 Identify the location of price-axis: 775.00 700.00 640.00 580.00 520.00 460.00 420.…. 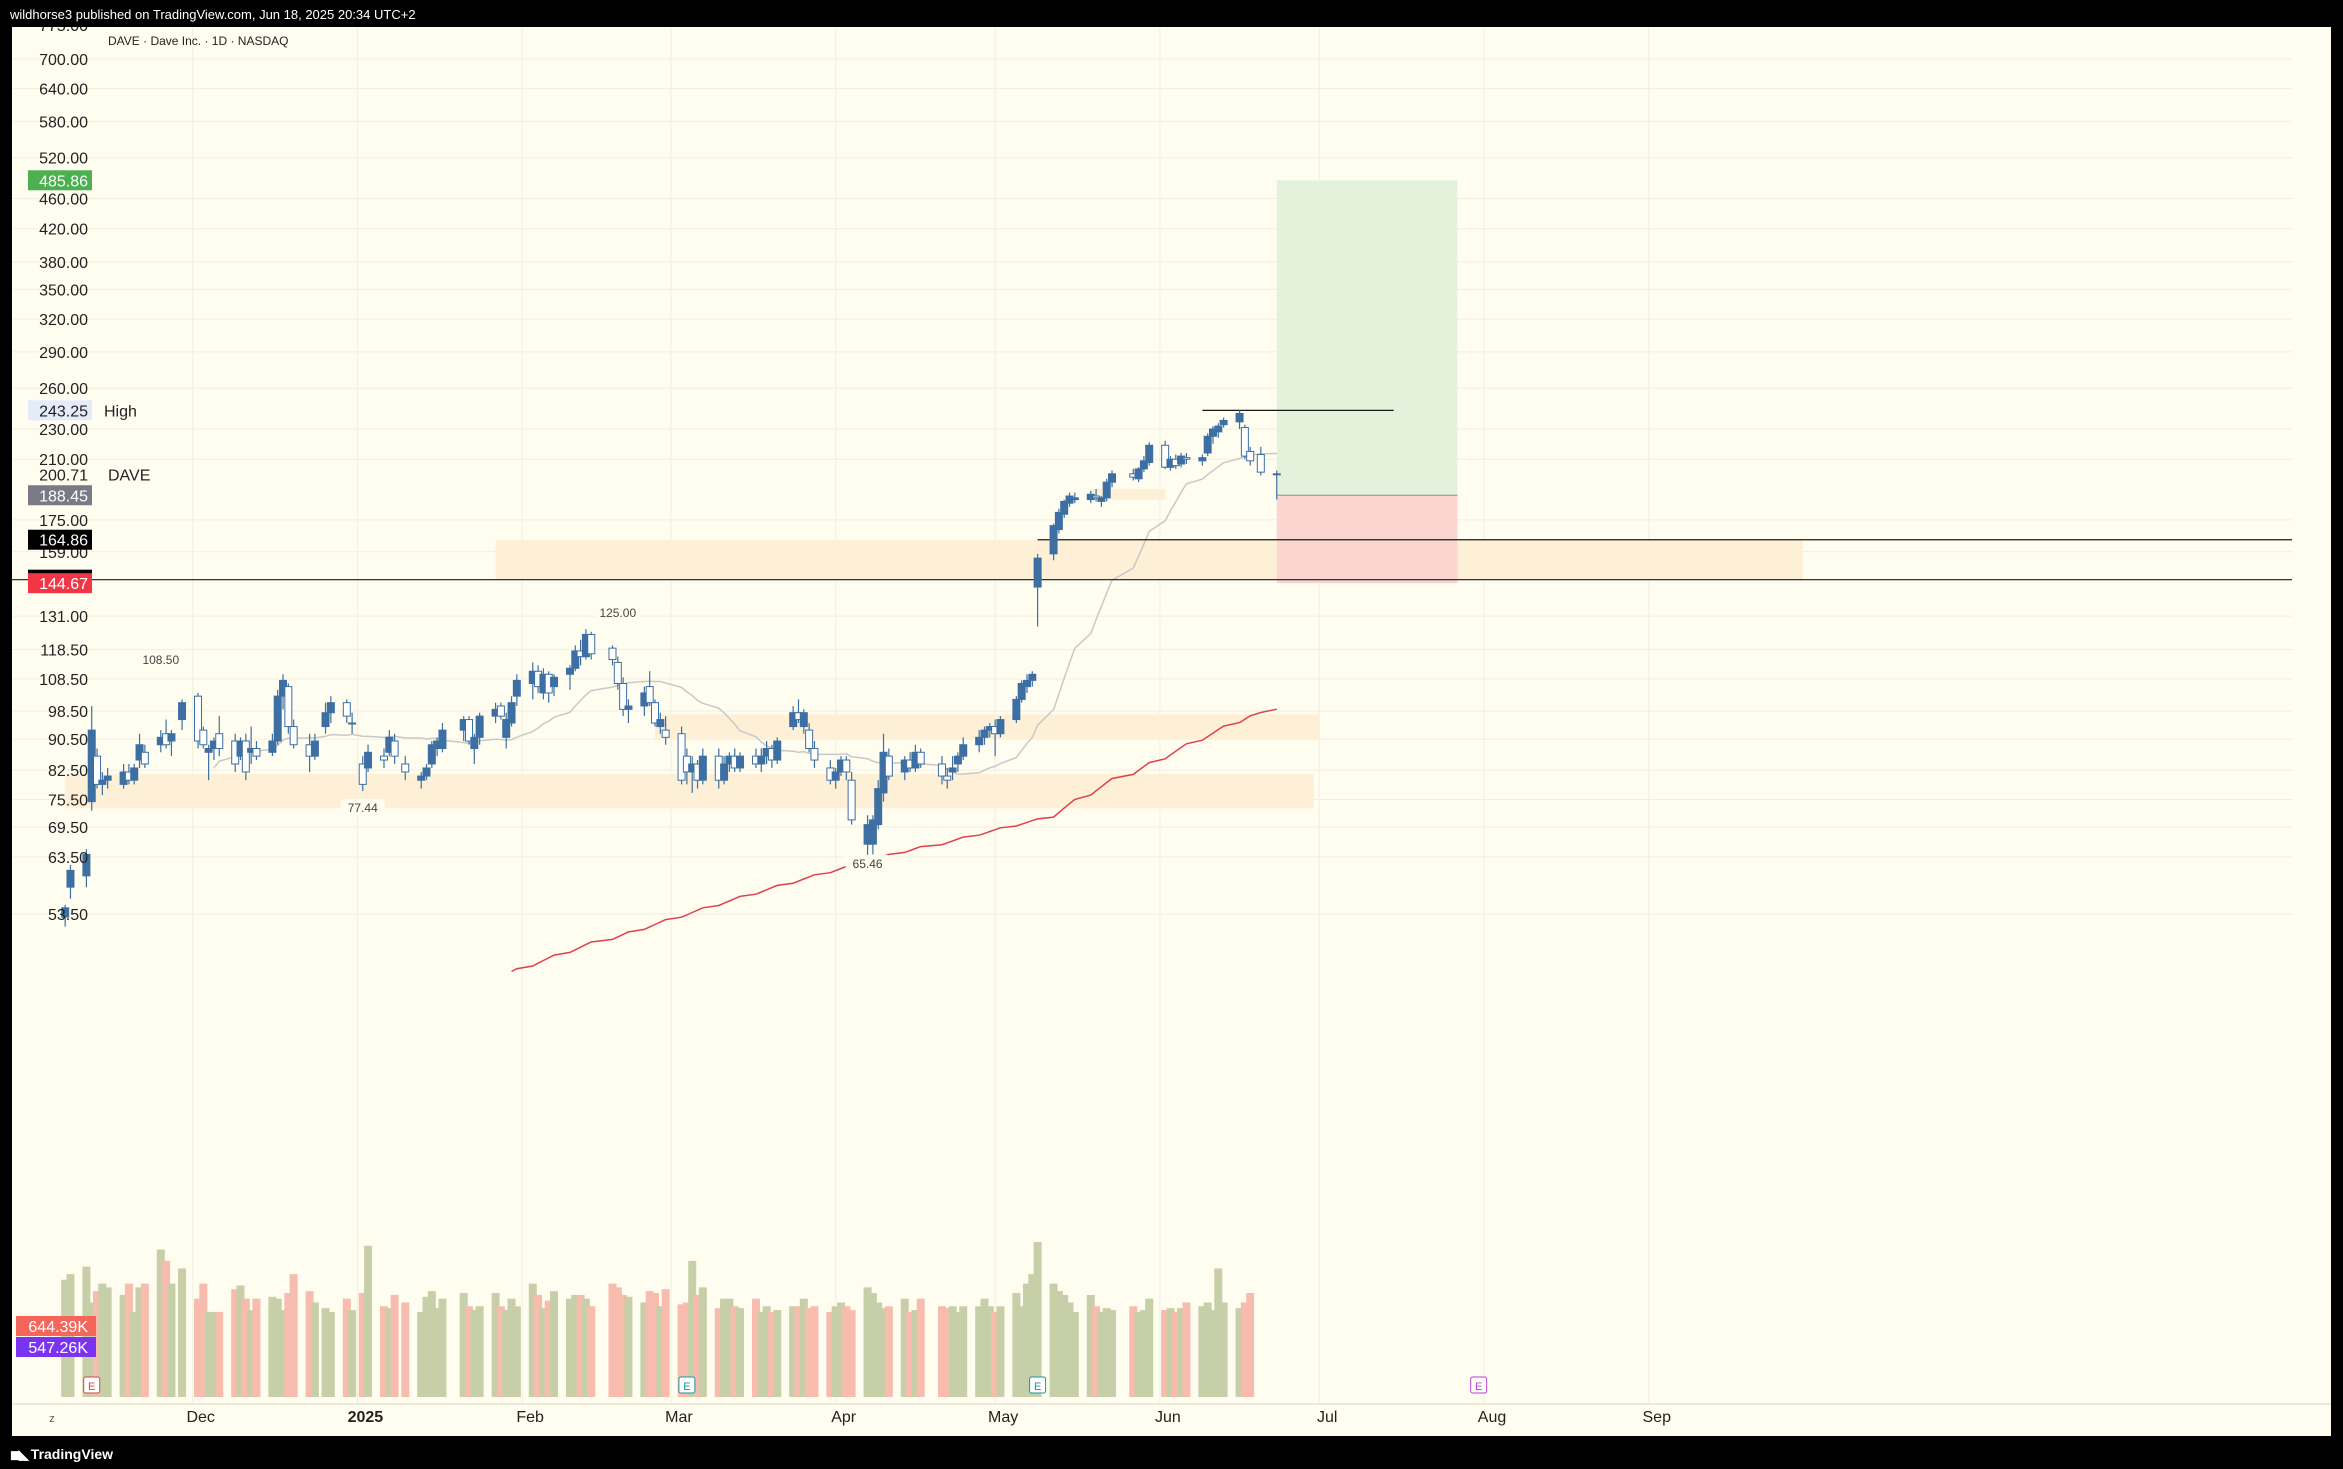
(83, 692).